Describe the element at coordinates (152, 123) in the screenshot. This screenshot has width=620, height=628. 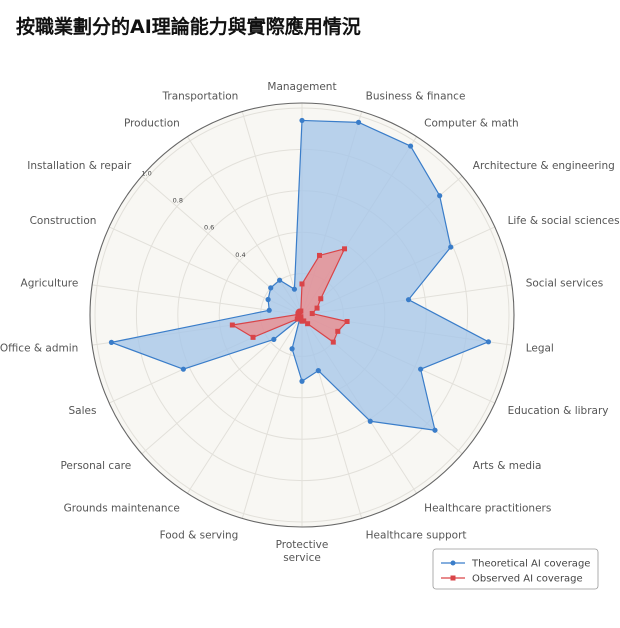
I see `category-label: Production` at that location.